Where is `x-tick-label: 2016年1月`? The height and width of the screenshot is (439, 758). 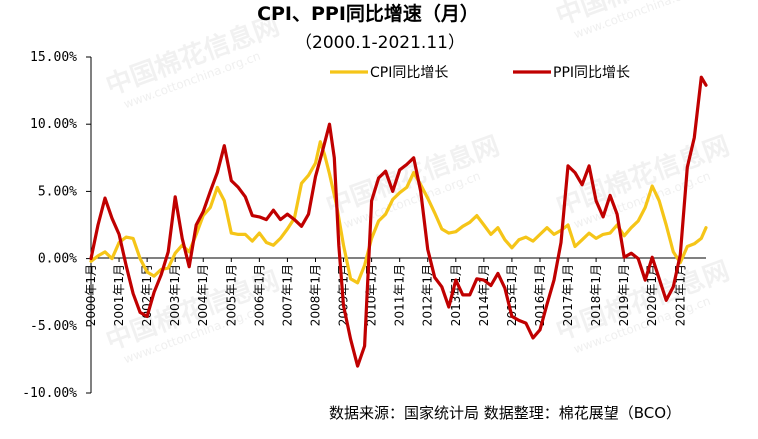 x-tick-label: 2016年1月 is located at coordinates (540, 295).